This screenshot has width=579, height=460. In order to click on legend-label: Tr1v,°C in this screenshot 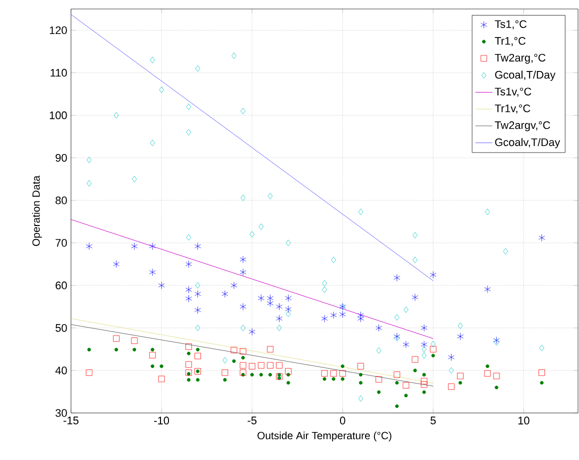, I will do `click(512, 109)`.